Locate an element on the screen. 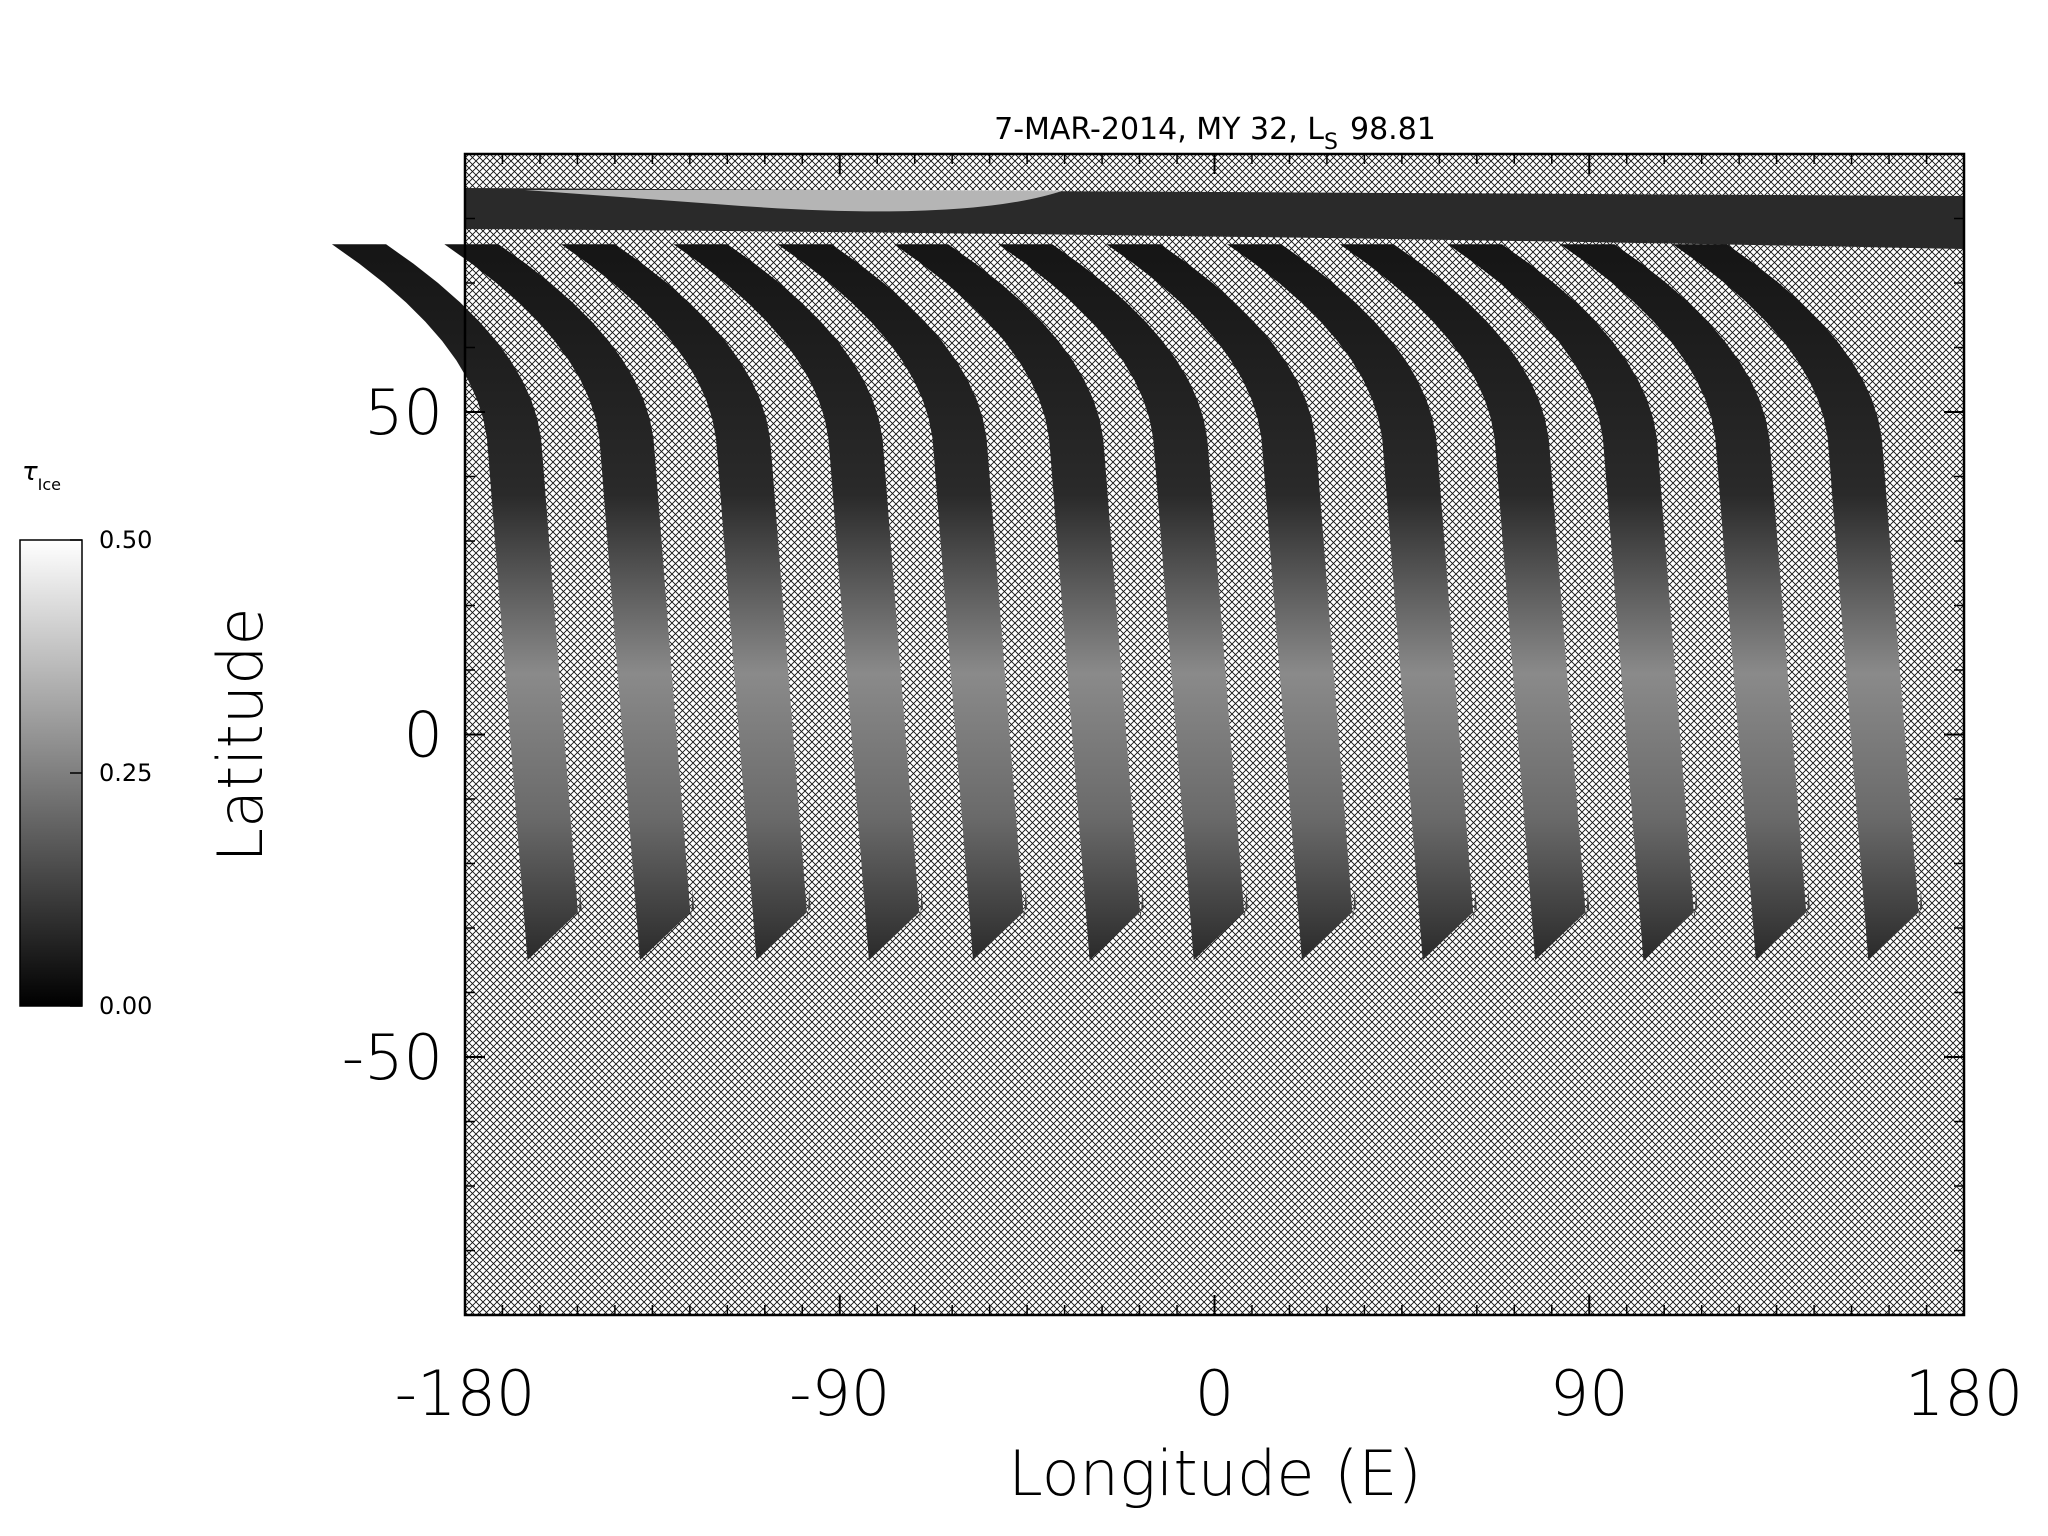  x-tick-label: -180 is located at coordinates (465, 1393).